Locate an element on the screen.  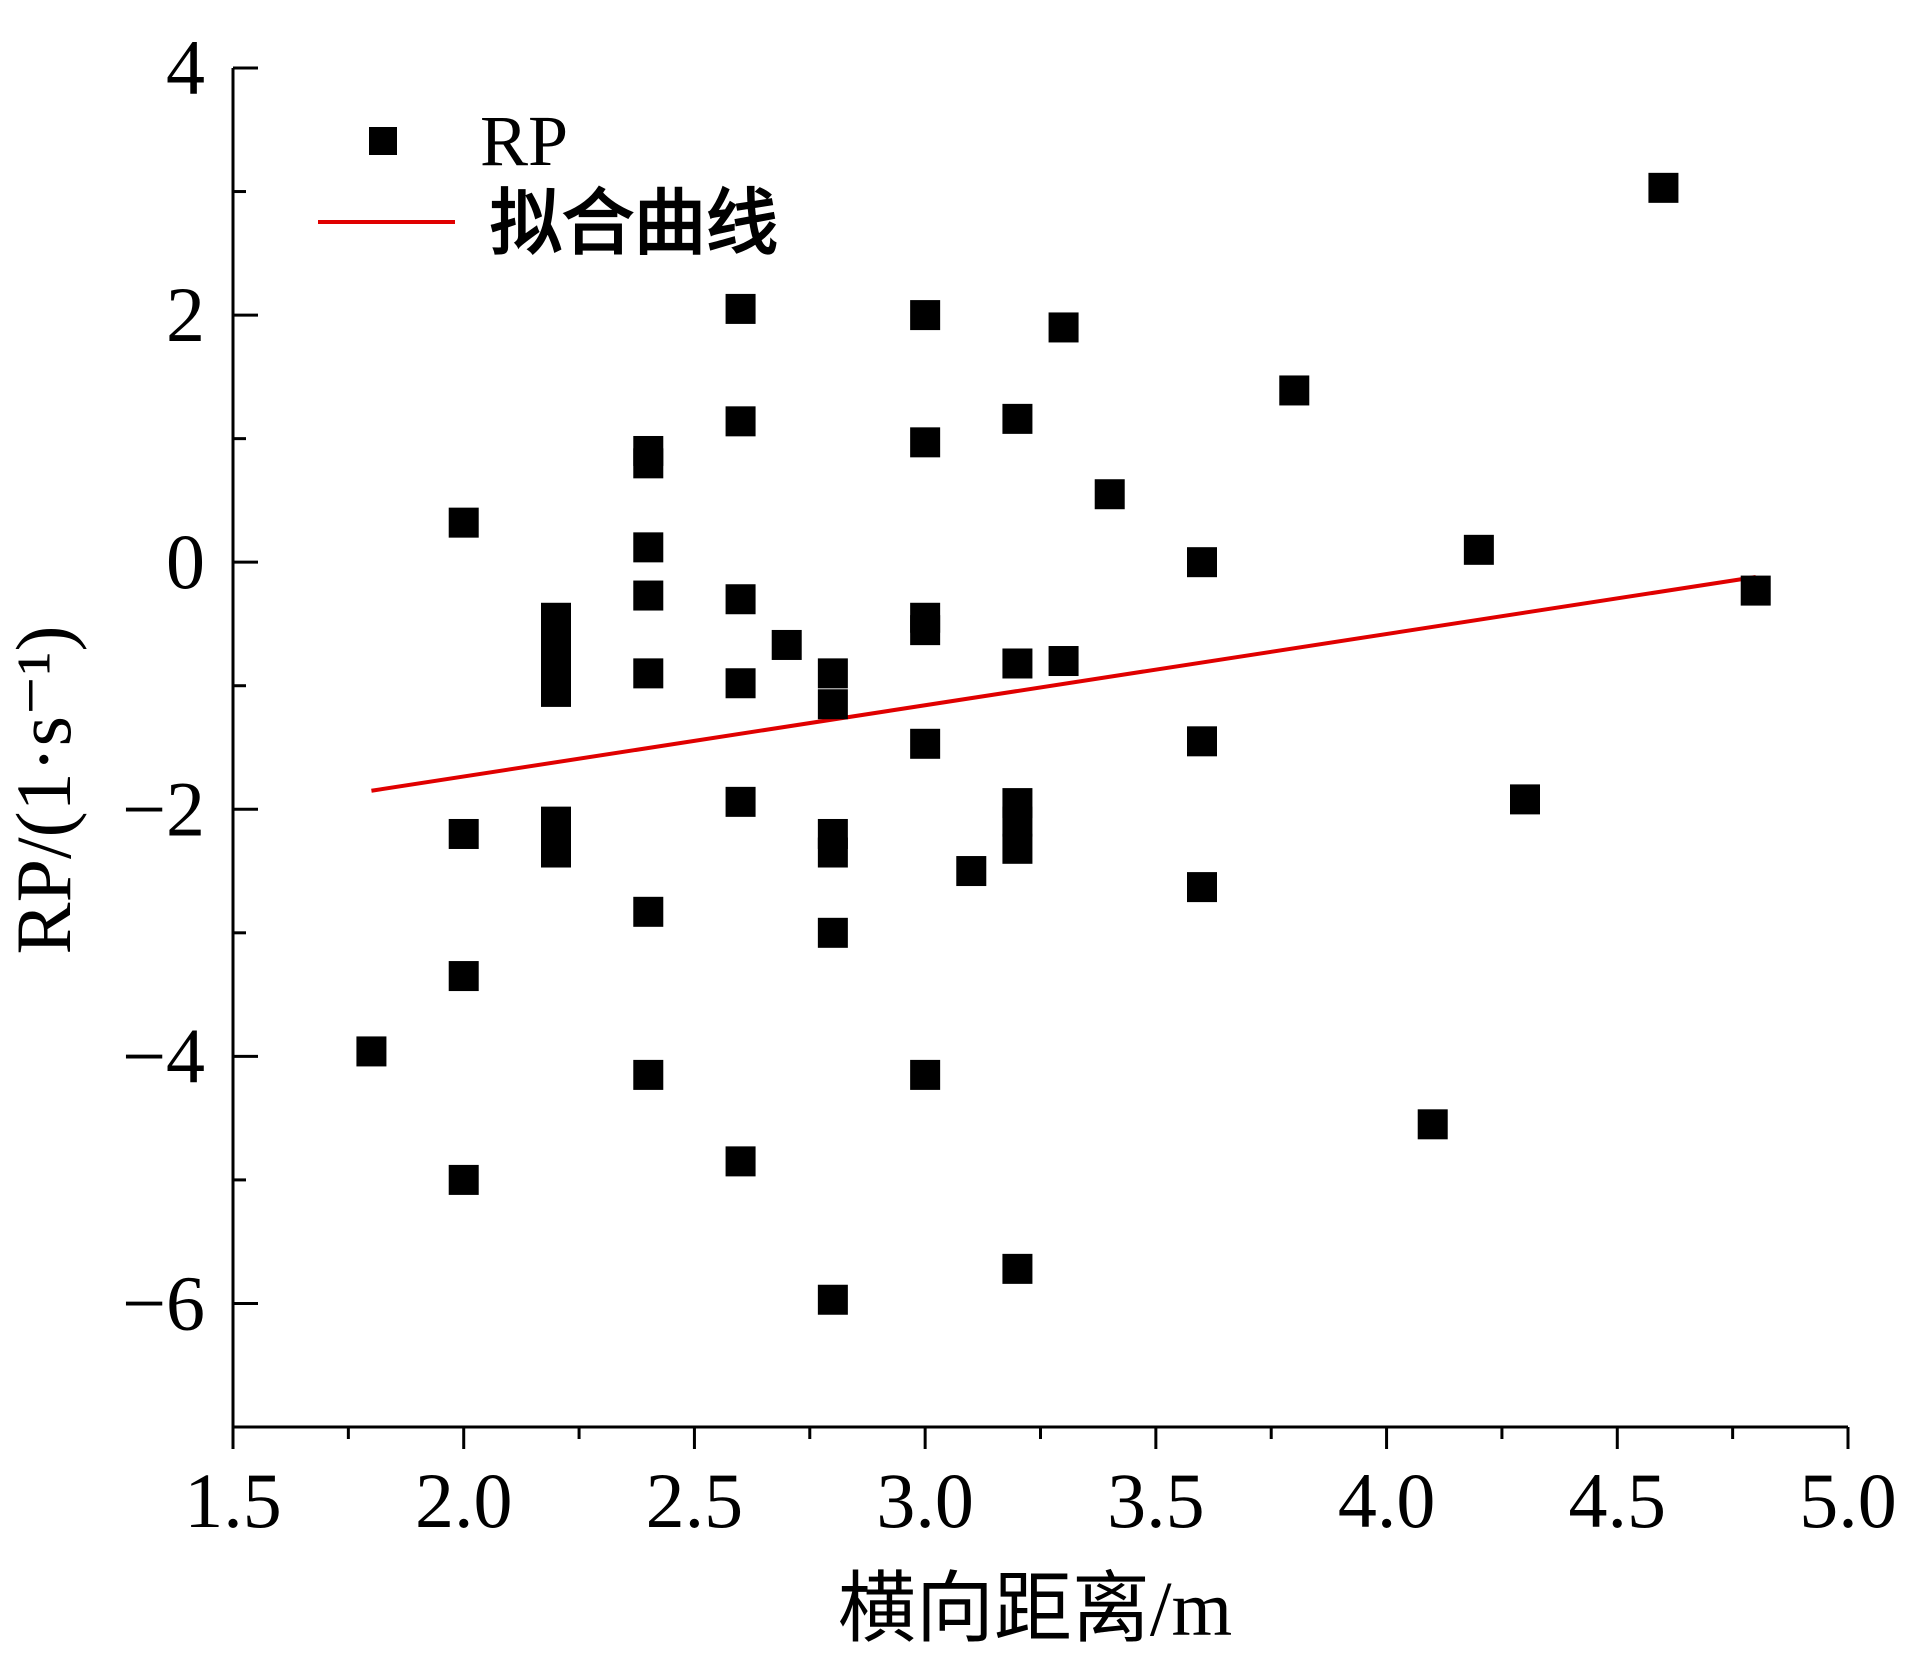
legend-label-rp: RP is located at coordinates (524, 141).